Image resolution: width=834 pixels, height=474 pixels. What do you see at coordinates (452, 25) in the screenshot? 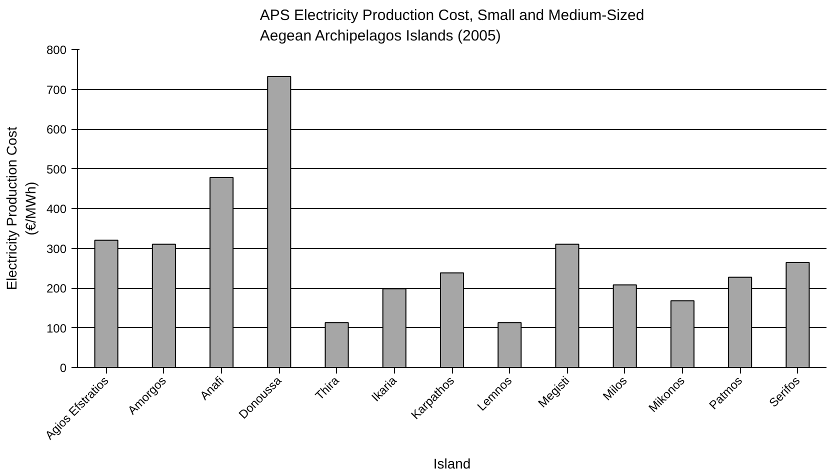
I see `chart-title: APS Electricity Production Cost, Small and Medium-Sized Aegean Archipelagos Islands (2005)` at bounding box center [452, 25].